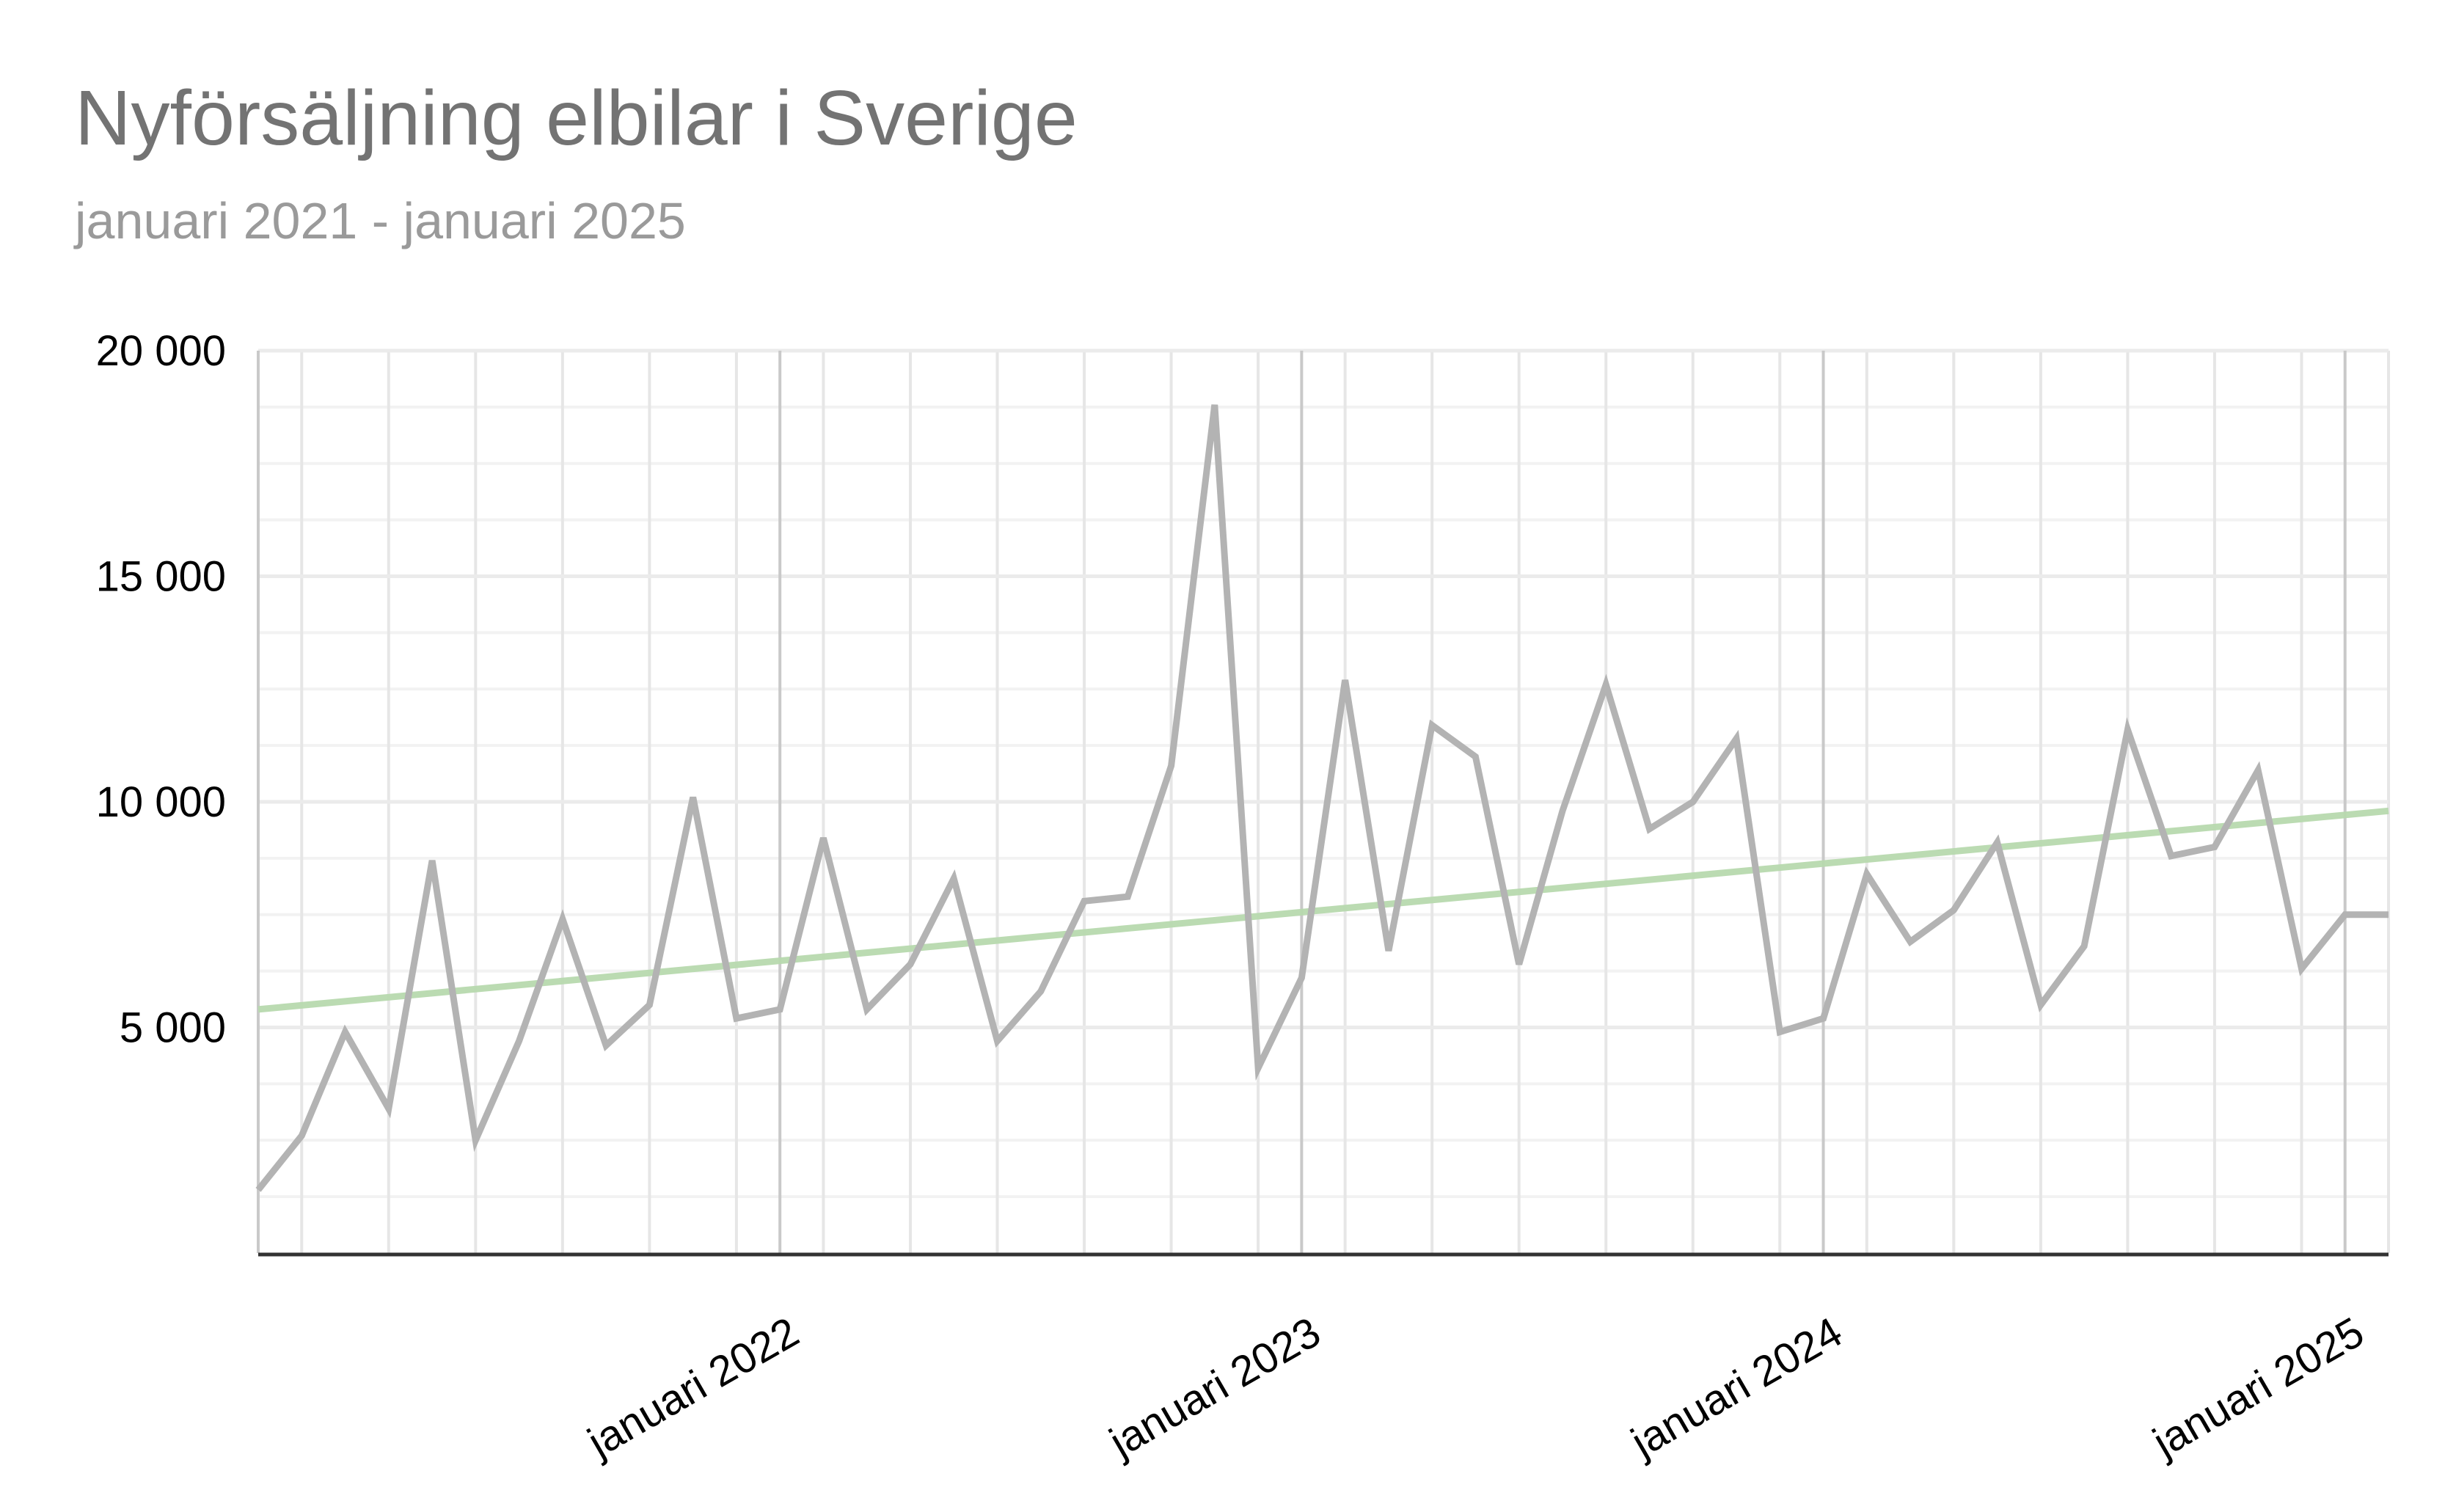 The height and width of the screenshot is (1512, 2445). What do you see at coordinates (1323, 910) in the screenshot?
I see `trend-line` at bounding box center [1323, 910].